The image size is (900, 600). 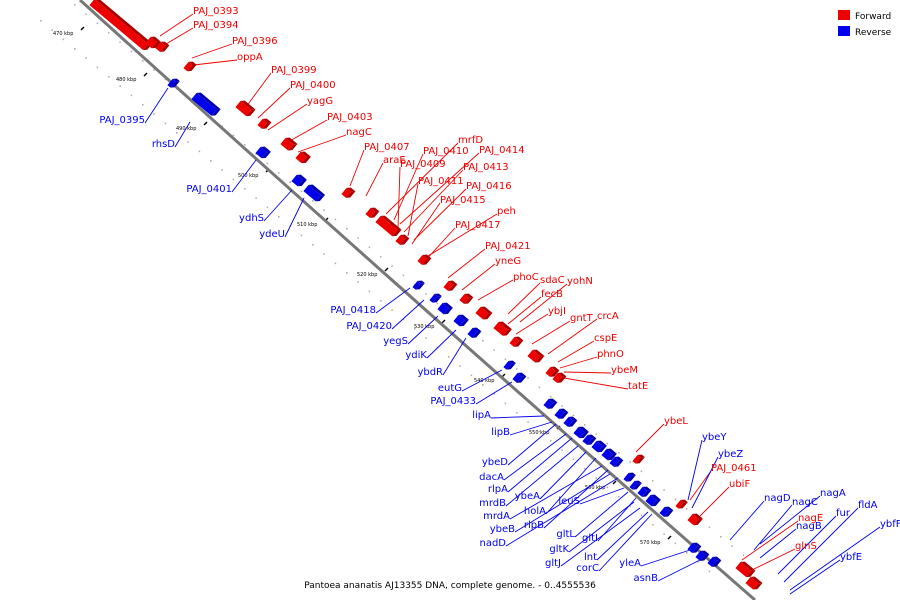 I want to click on gene-label: nagA, so click(x=833, y=493).